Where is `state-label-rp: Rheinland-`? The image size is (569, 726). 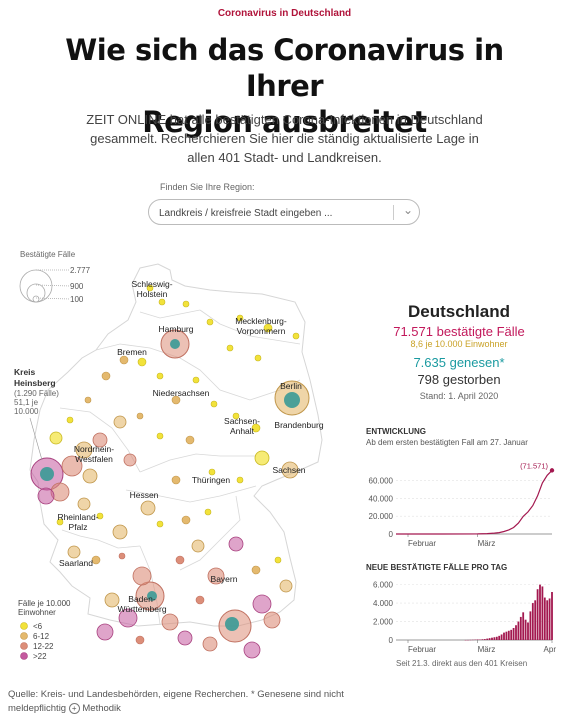 state-label-rp: Rheinland- is located at coordinates (77, 517).